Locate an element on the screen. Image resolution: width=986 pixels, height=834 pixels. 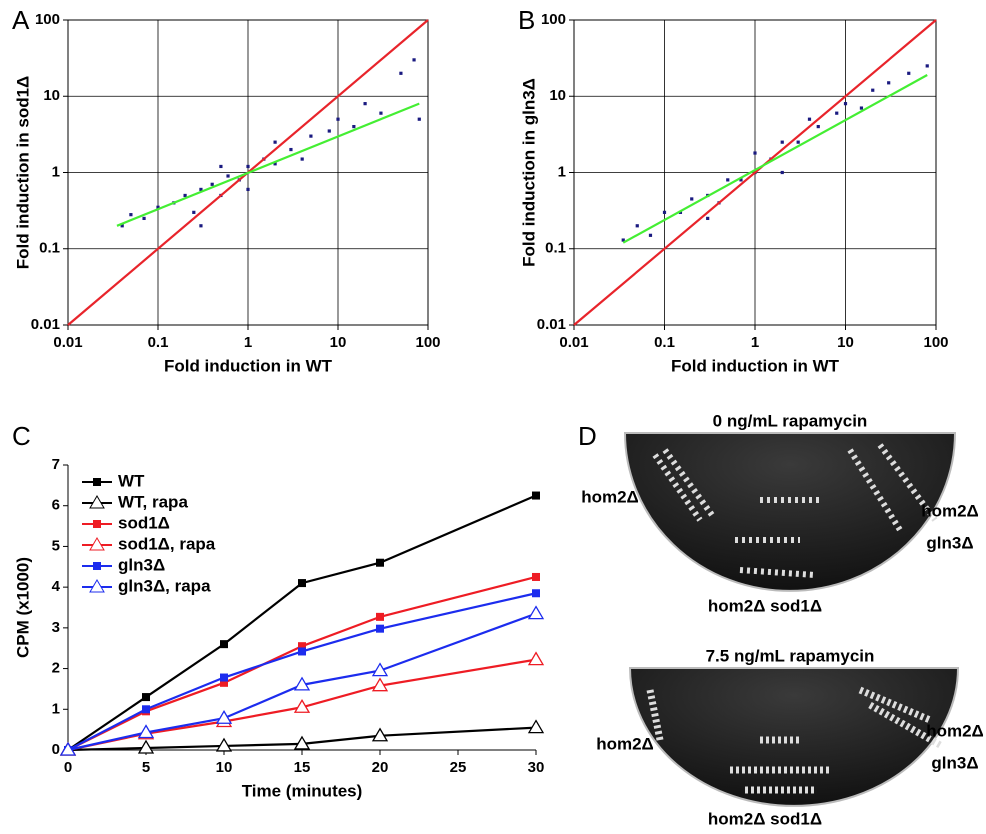
x-tick-label: 0 is located at coordinates (68, 767).